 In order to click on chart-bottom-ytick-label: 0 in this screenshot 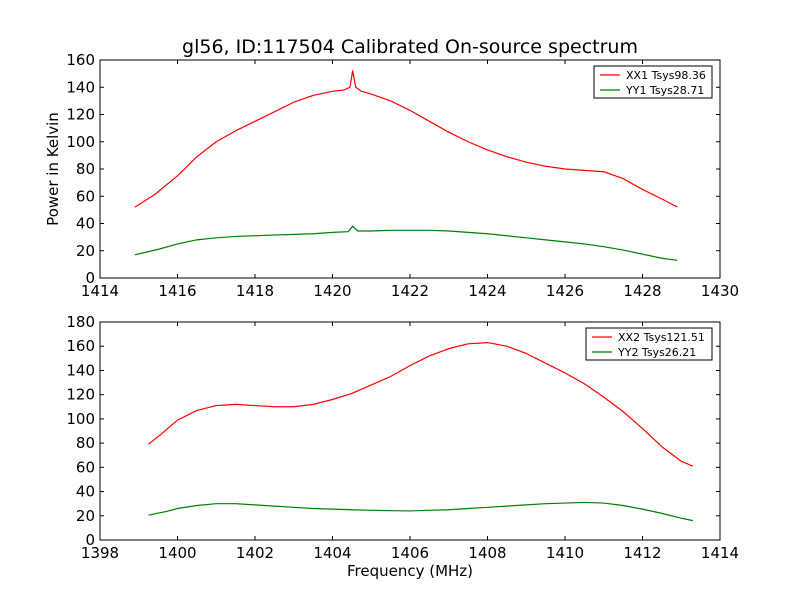, I will do `click(90, 540)`.